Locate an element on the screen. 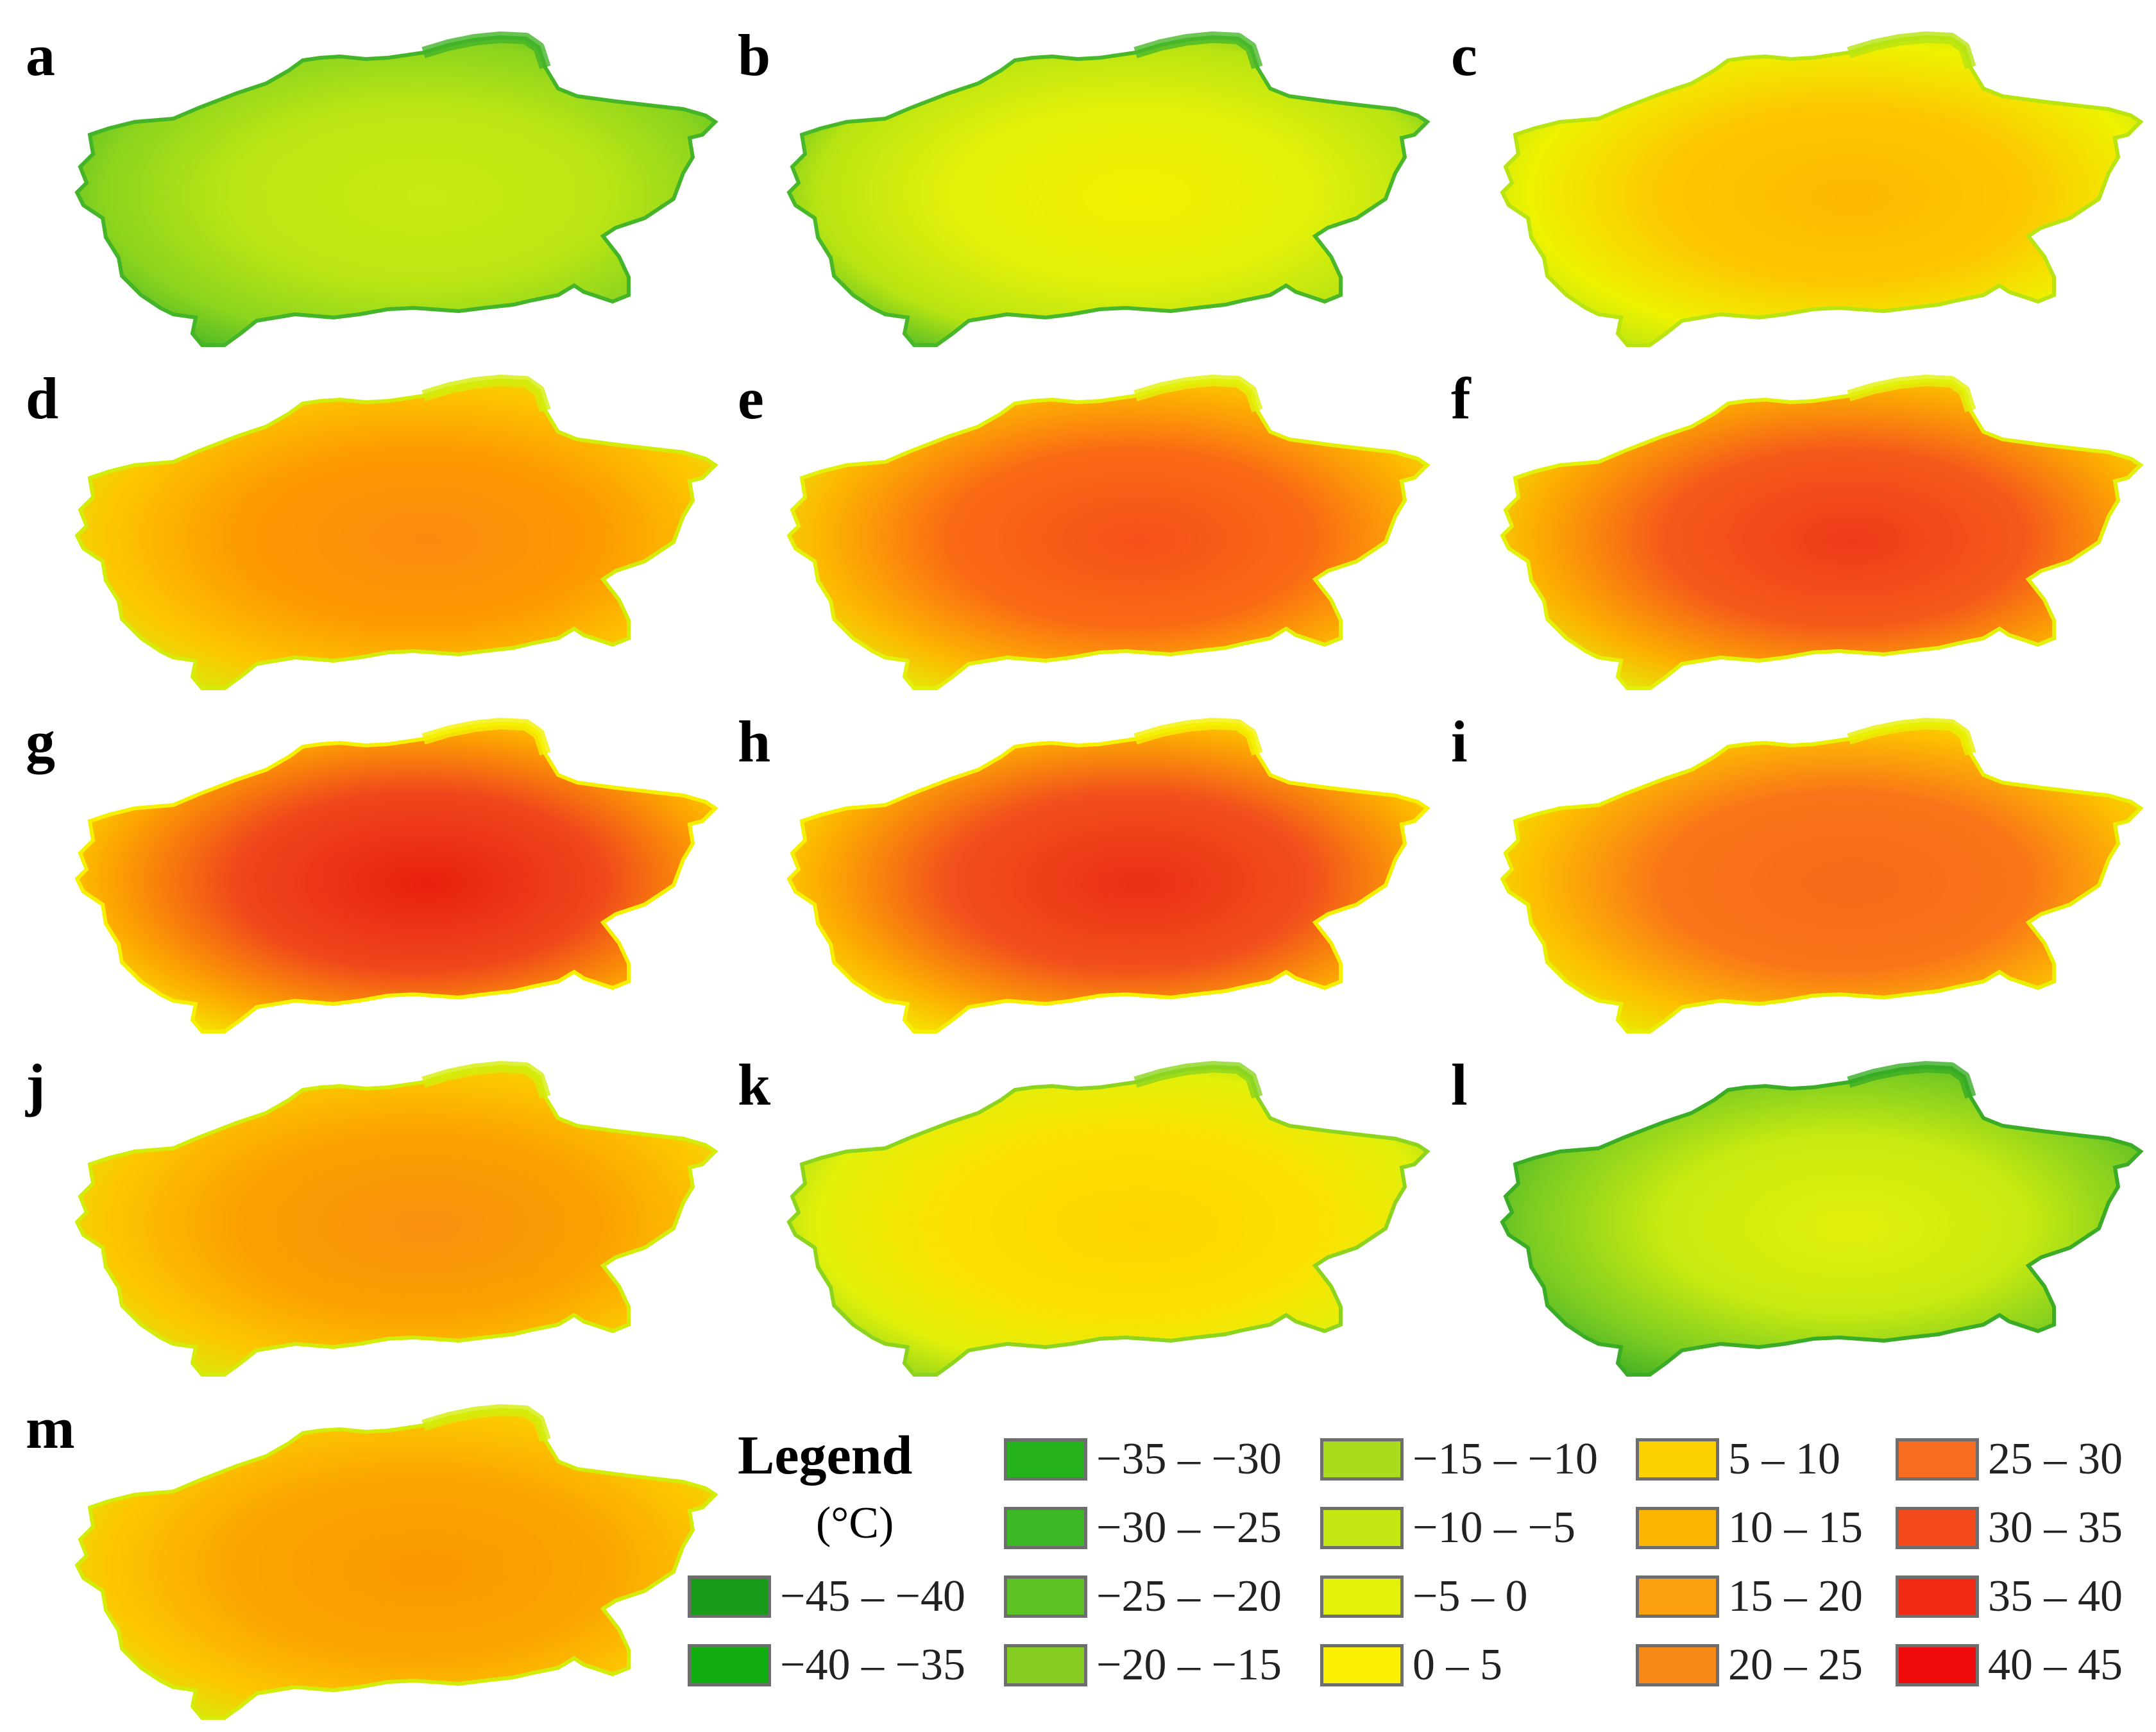 Image resolution: width=2156 pixels, height=1732 pixels. temperature-map-l is located at coordinates (1823, 1225).